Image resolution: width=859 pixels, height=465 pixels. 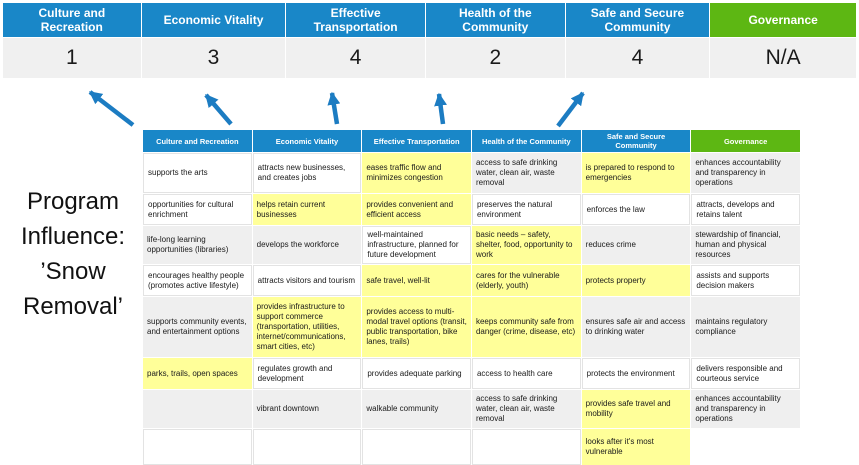 What do you see at coordinates (307, 373) in the screenshot?
I see `matrix-cell: regulates growth and development` at bounding box center [307, 373].